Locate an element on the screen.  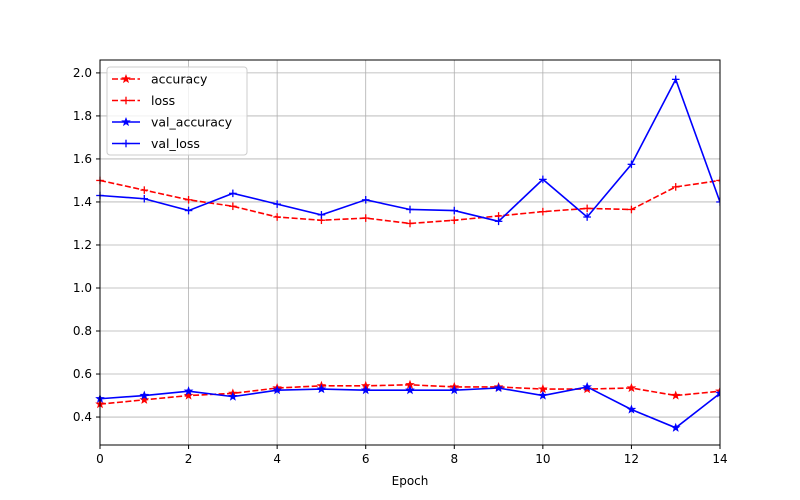
series-loss is located at coordinates (408, 202).